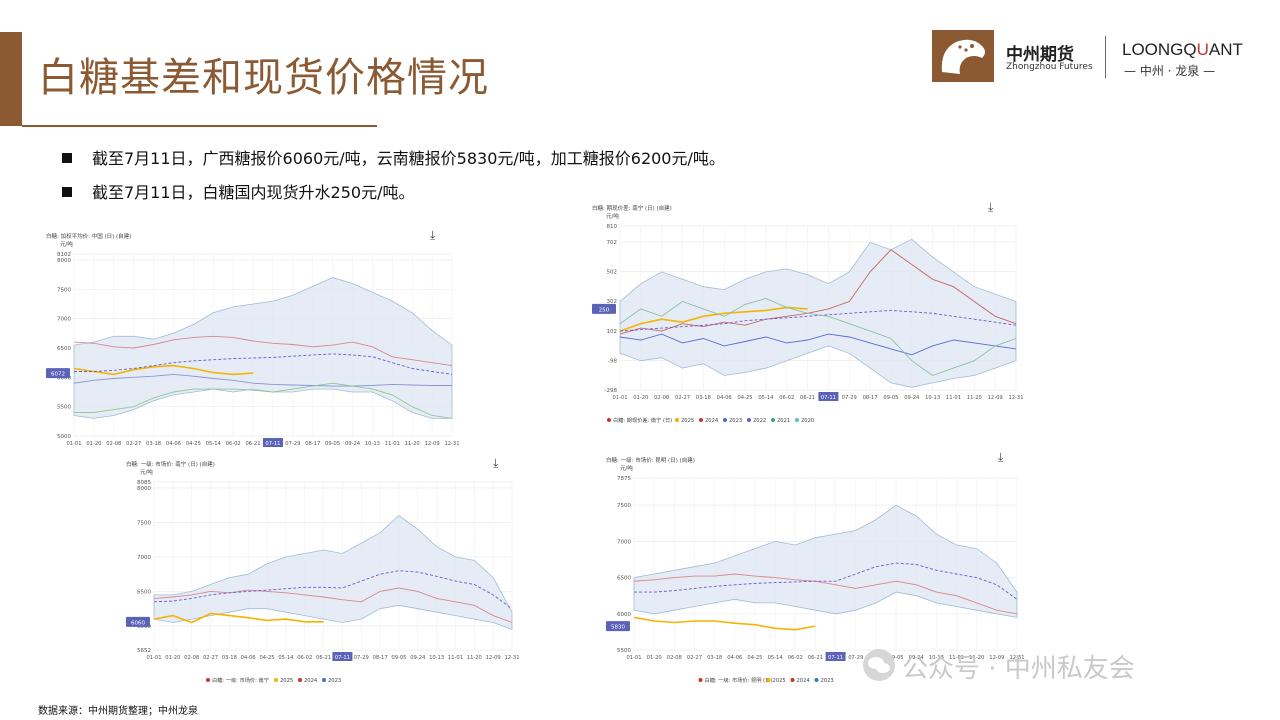 This screenshot has height=720, width=1280. I want to click on y-tick-label: 702, so click(612, 243).